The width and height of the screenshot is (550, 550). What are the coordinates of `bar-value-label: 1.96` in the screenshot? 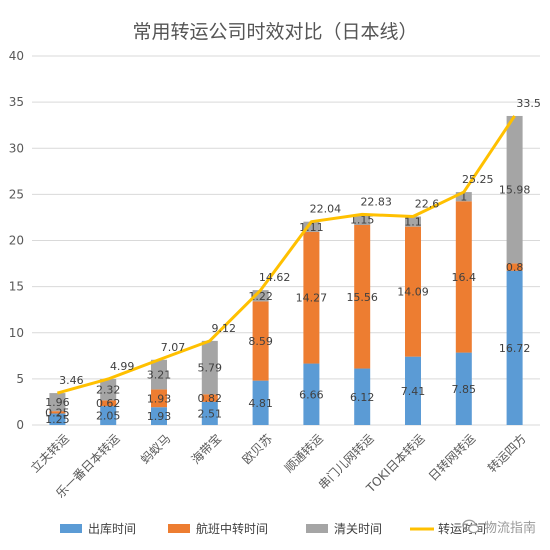 It's located at (57, 402).